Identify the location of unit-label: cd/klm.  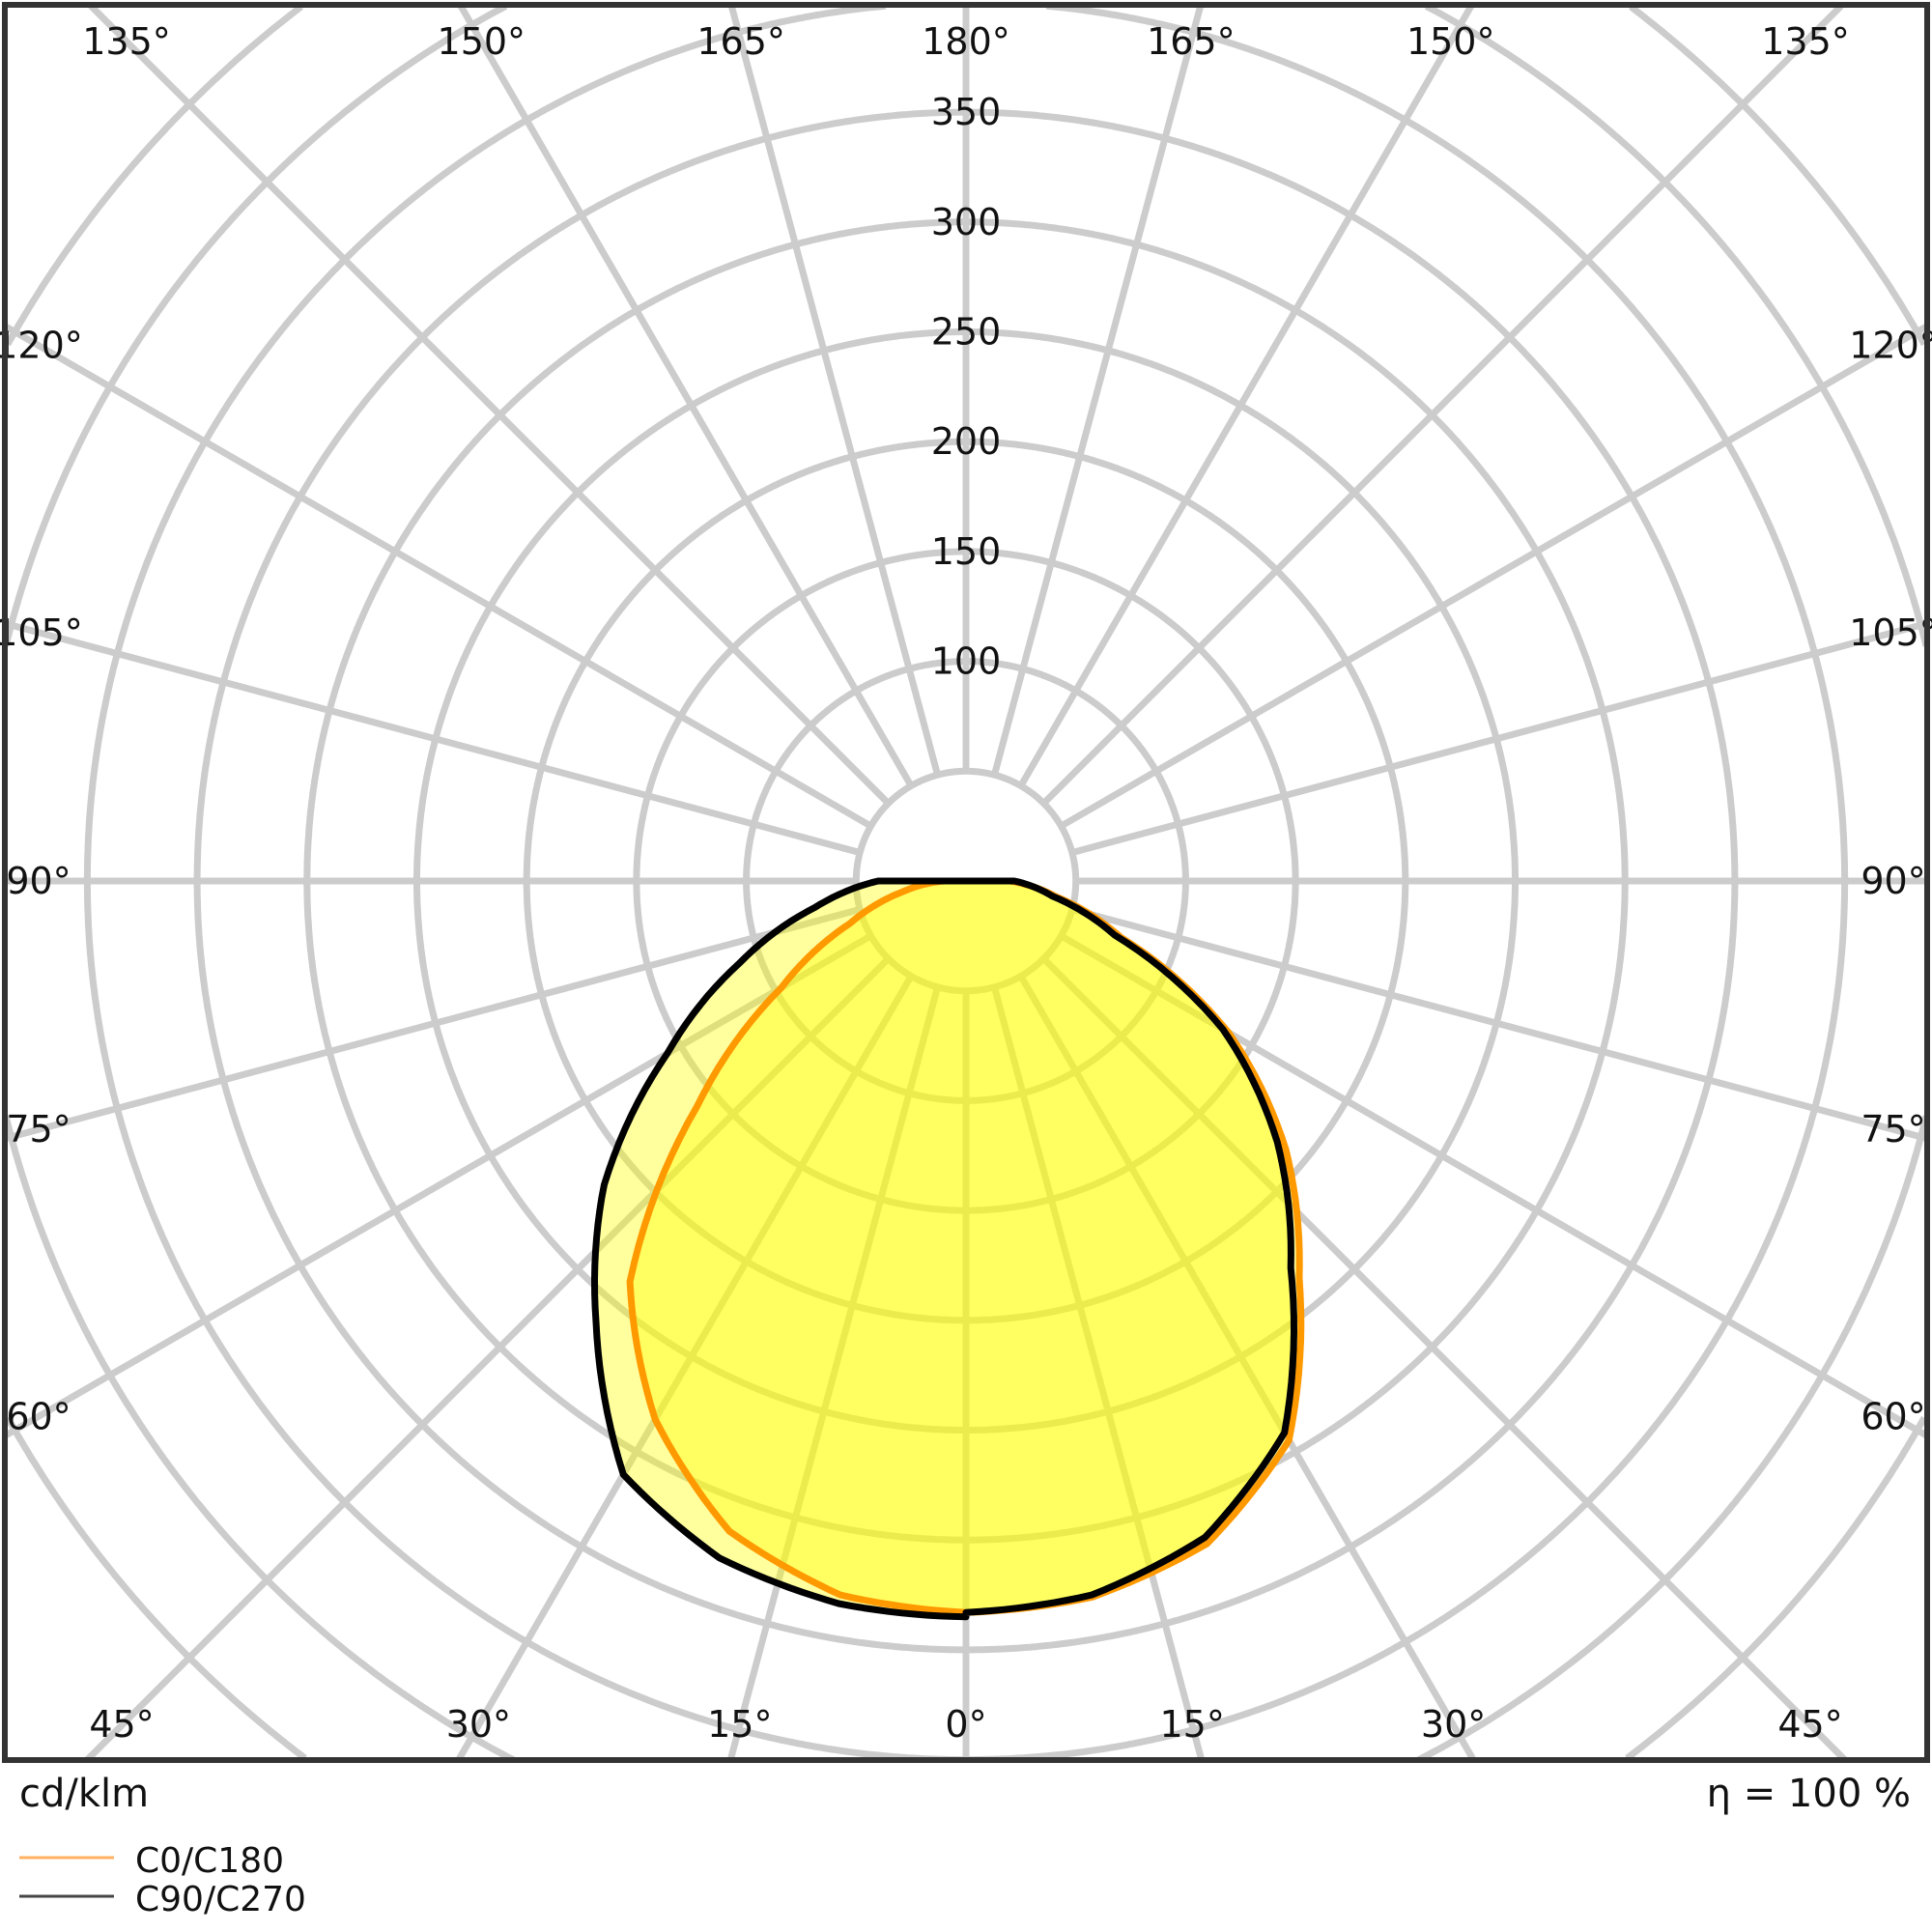
(84, 1794).